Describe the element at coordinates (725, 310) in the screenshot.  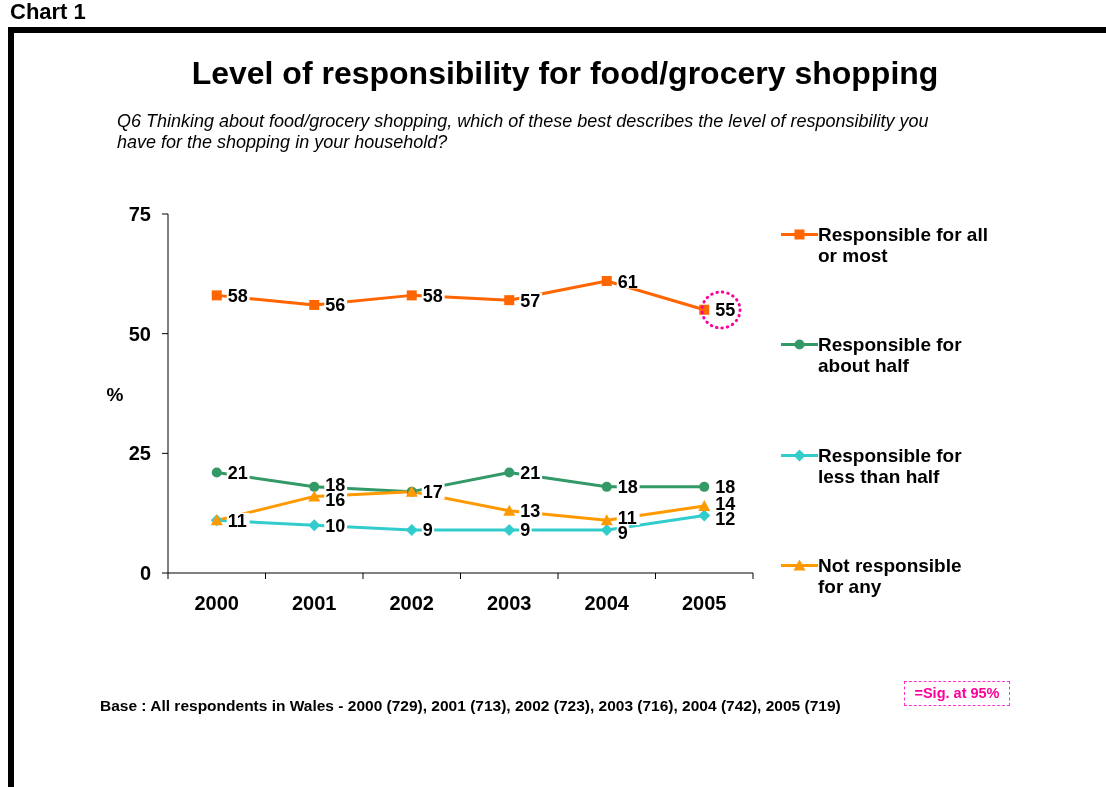
I see `data-label: 55` at that location.